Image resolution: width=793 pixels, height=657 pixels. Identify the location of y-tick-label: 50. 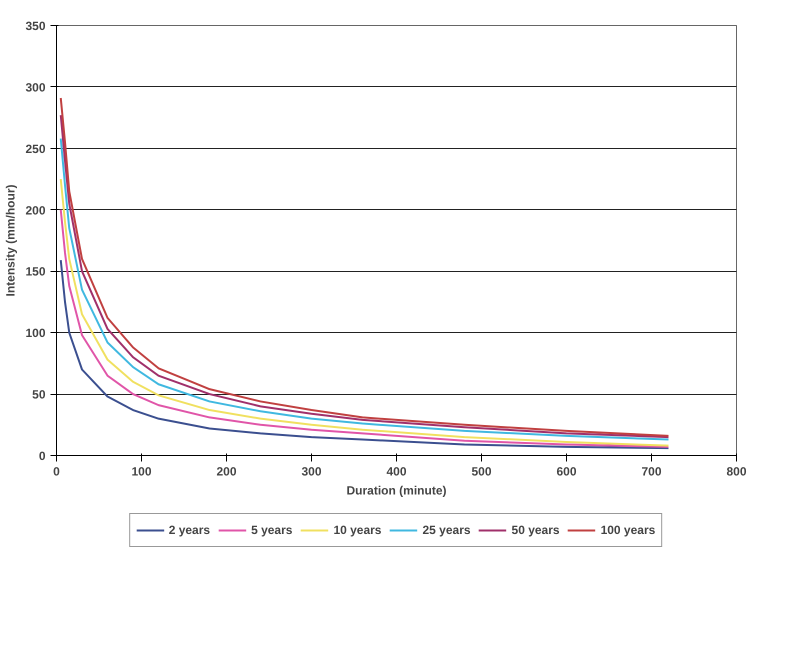
(39, 395).